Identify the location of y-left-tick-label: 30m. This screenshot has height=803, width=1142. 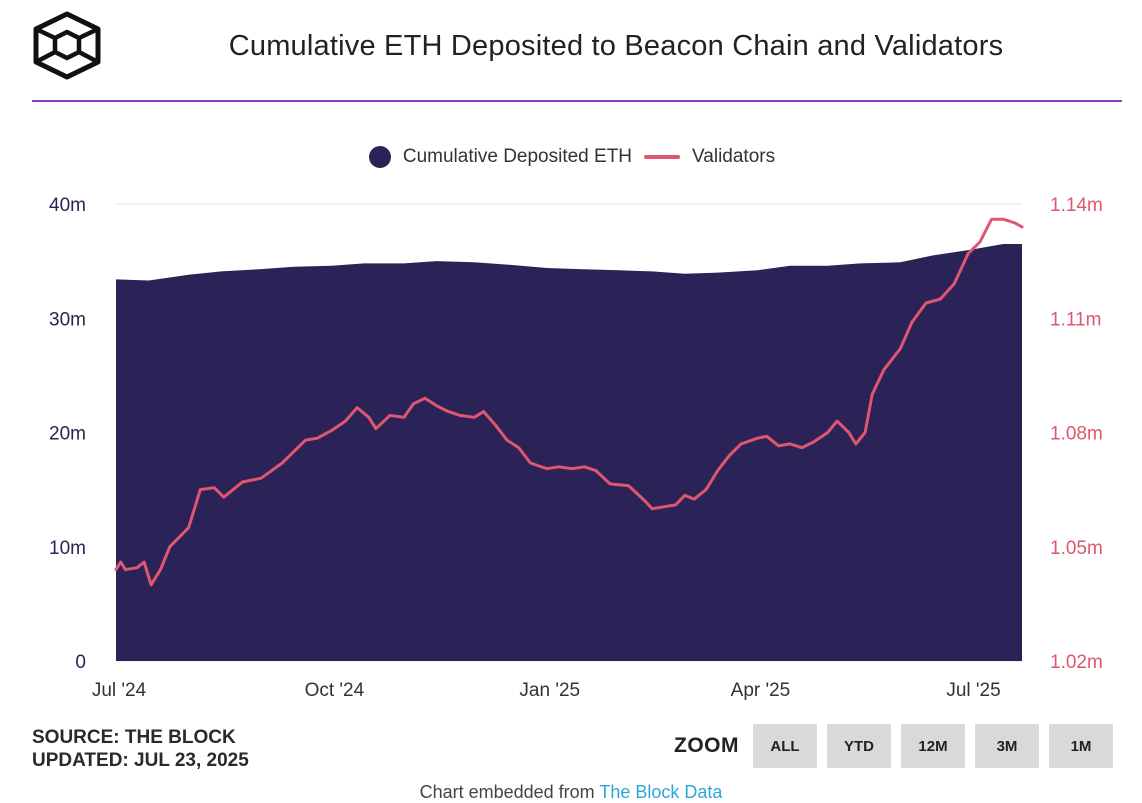
(67, 319).